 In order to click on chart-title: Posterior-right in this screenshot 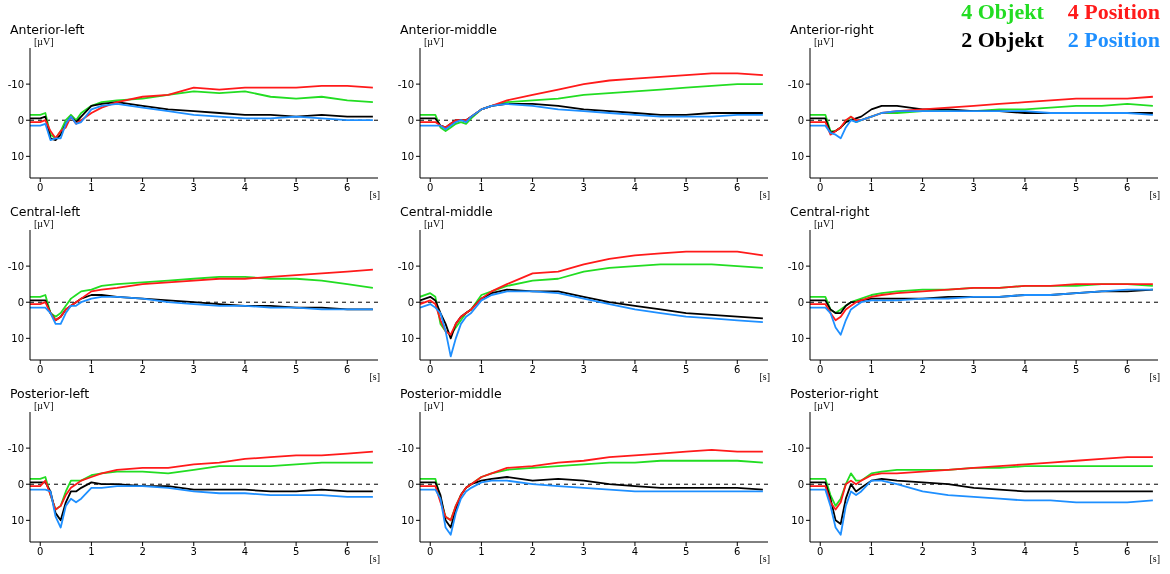, I will do `click(834, 393)`.